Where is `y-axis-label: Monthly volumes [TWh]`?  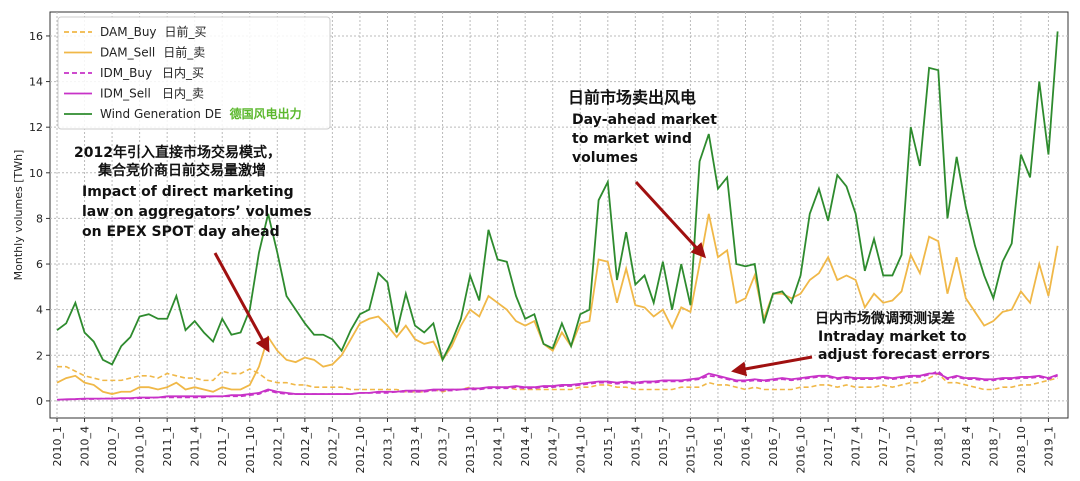 y-axis-label: Monthly volumes [TWh] is located at coordinates (18, 215).